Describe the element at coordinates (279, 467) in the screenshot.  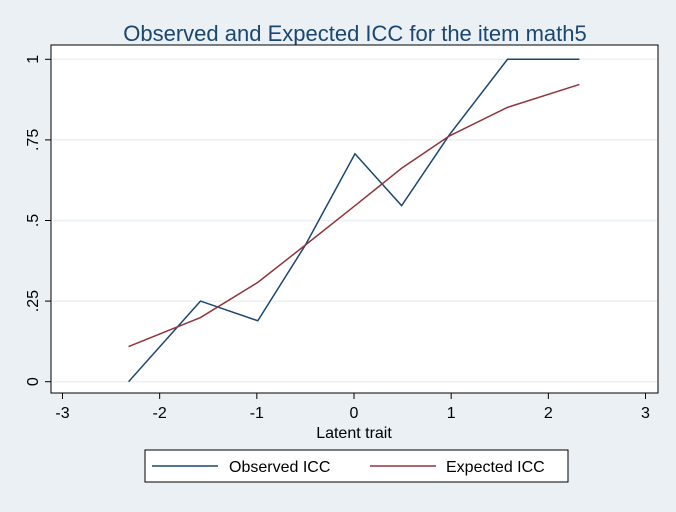
I see `legend-label-observed: Observed ICC` at that location.